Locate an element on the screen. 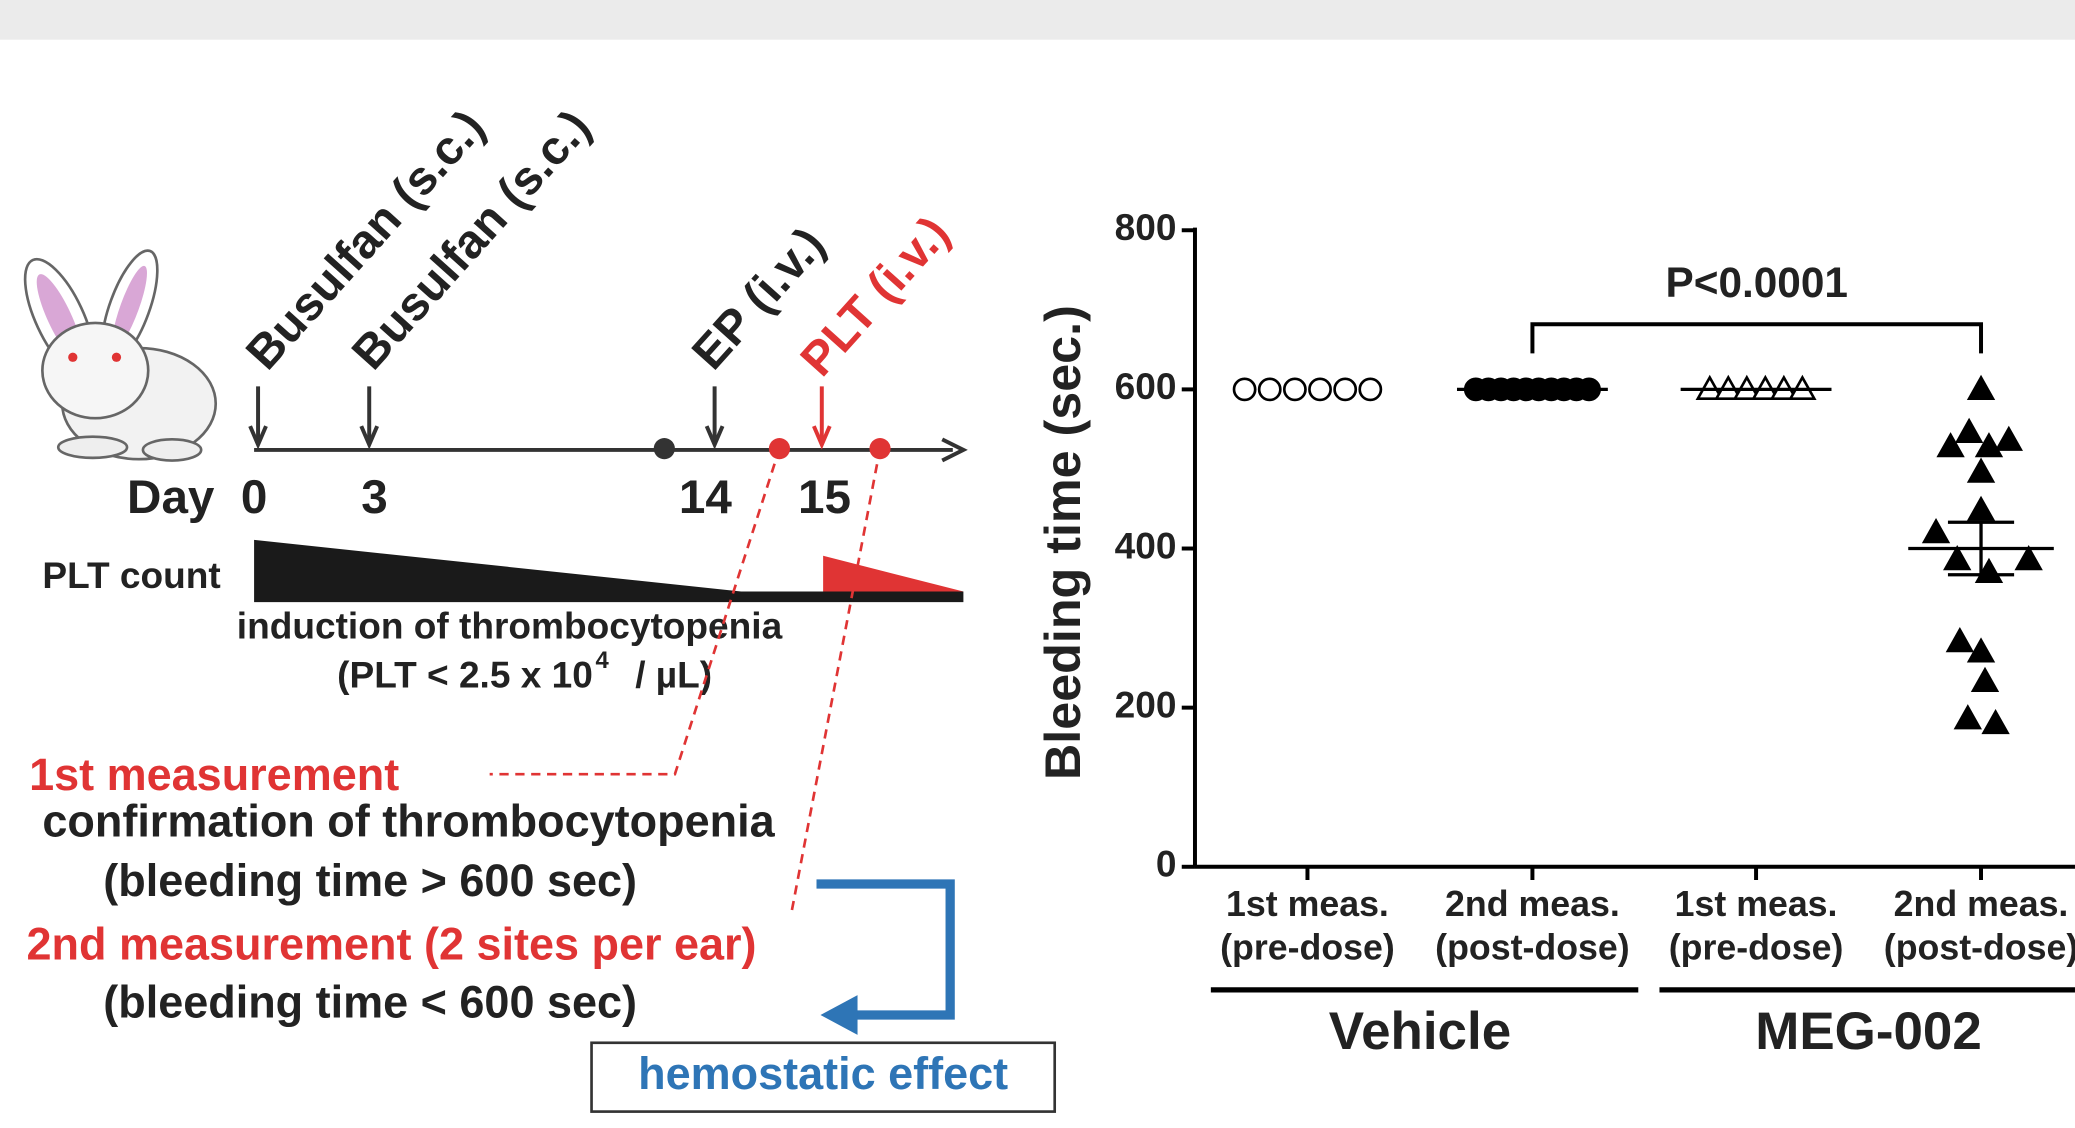  effect-arrowhead is located at coordinates (839, 1015).